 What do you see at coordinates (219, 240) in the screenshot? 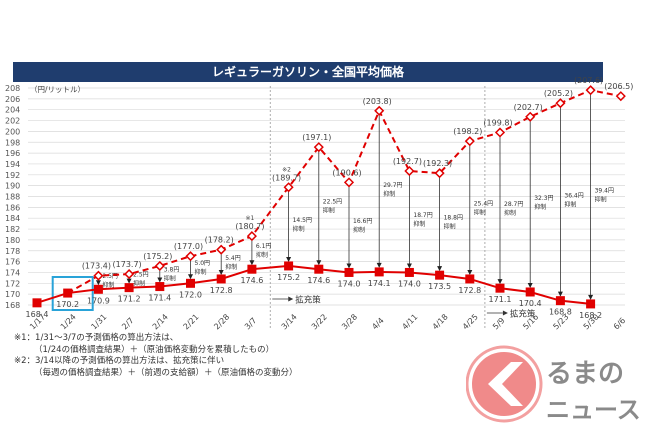
I see `forecast-label: (178.2)` at bounding box center [219, 240].